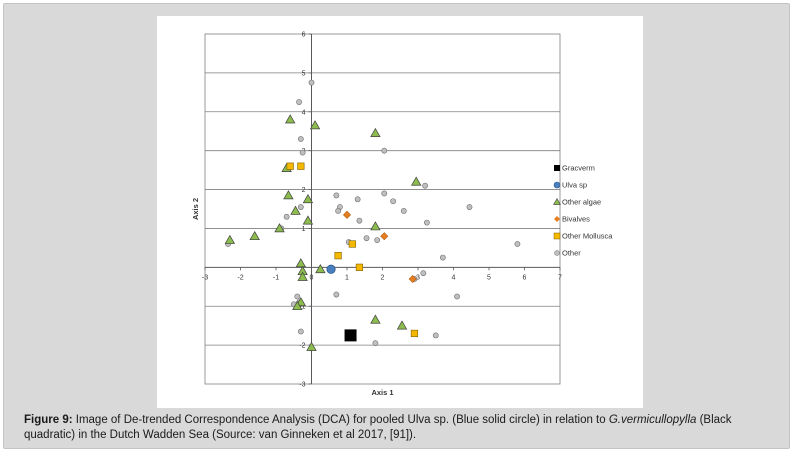 Image resolution: width=793 pixels, height=452 pixels. I want to click on y-tick-label: -1, so click(302, 307).